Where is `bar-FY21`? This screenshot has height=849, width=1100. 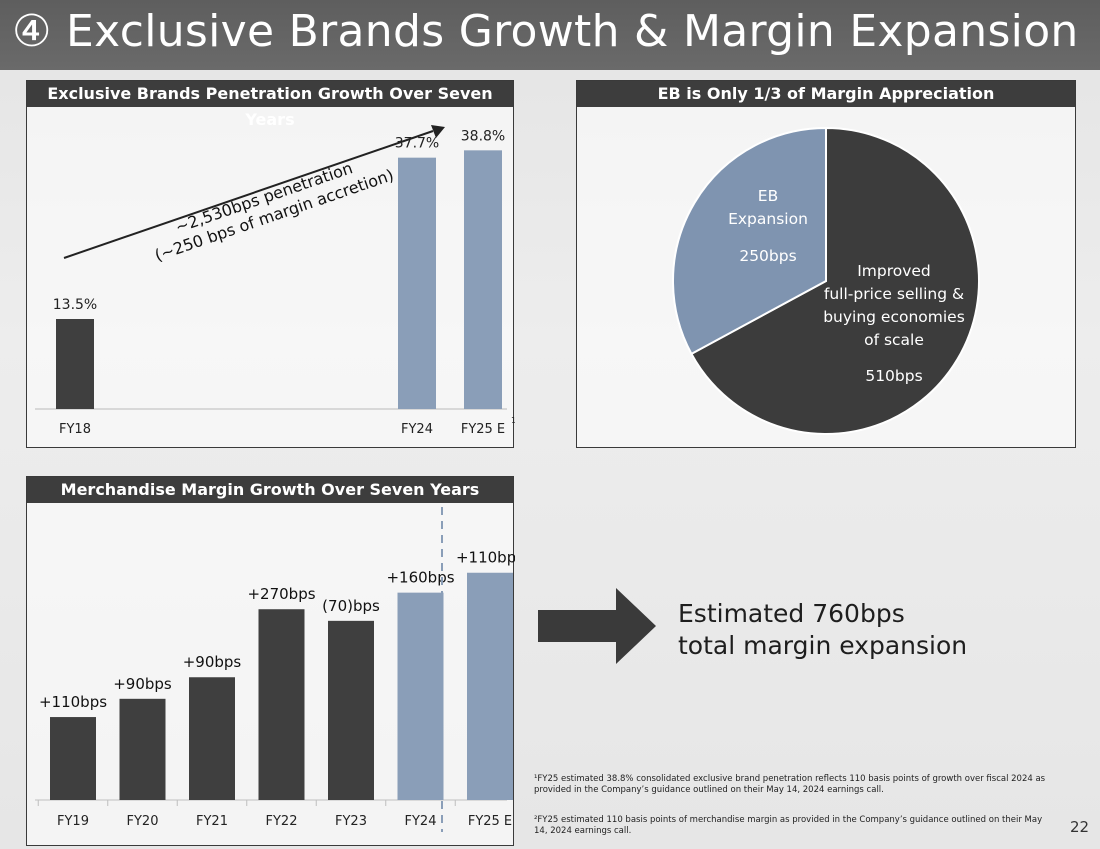 bar-FY21 is located at coordinates (212, 738).